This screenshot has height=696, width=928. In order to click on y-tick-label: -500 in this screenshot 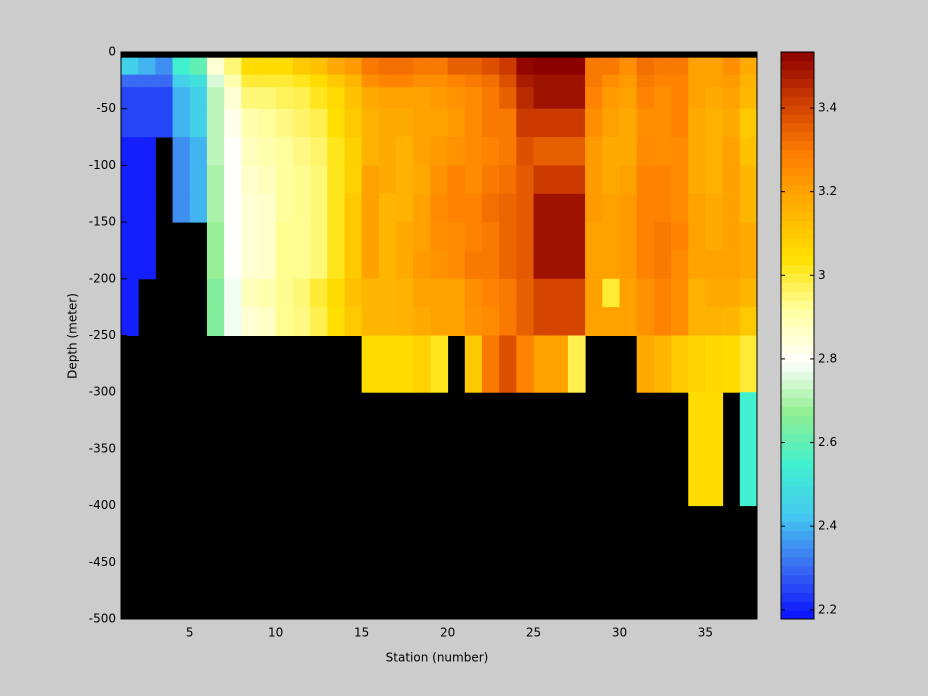, I will do `click(102, 619)`.